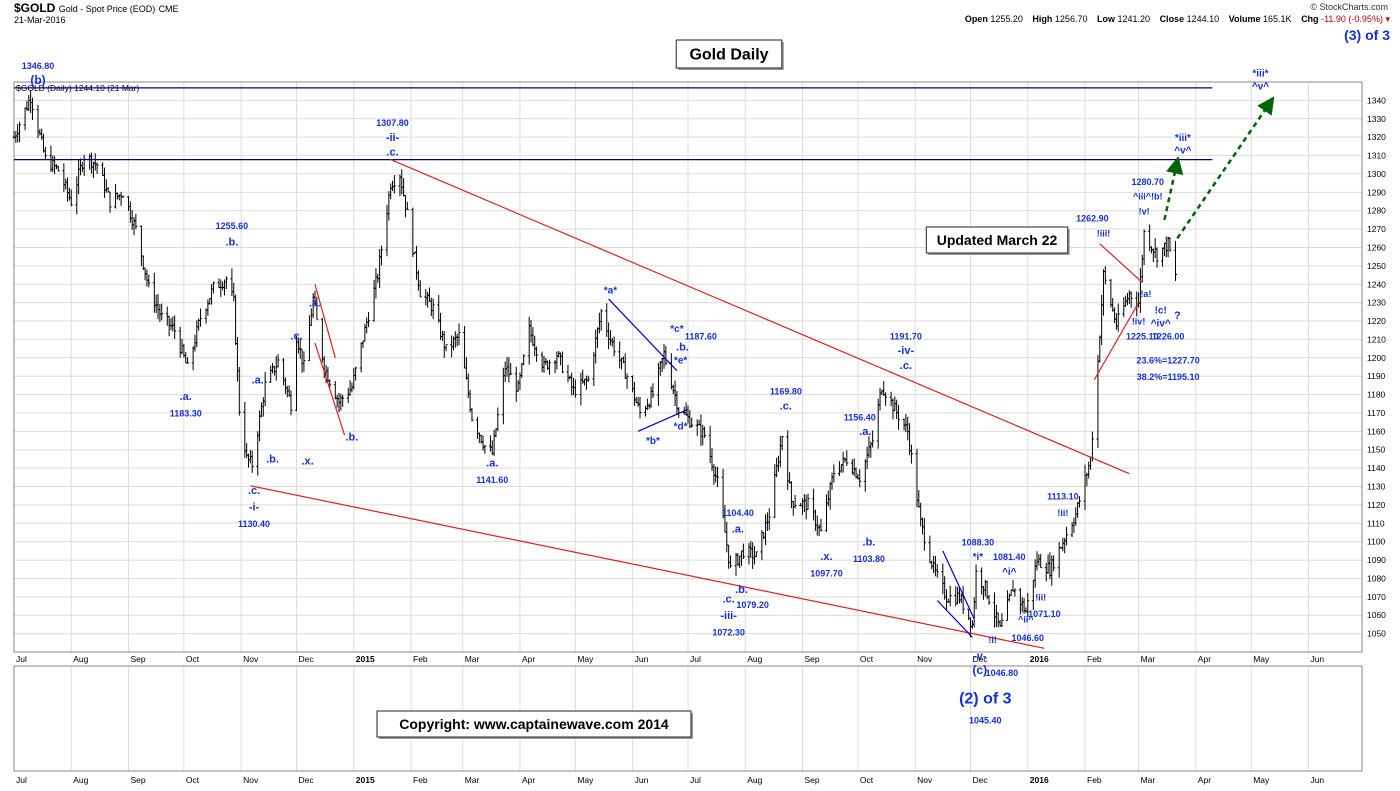  Describe the element at coordinates (1172, 19) in the screenshot. I see `close-label: Close` at that location.